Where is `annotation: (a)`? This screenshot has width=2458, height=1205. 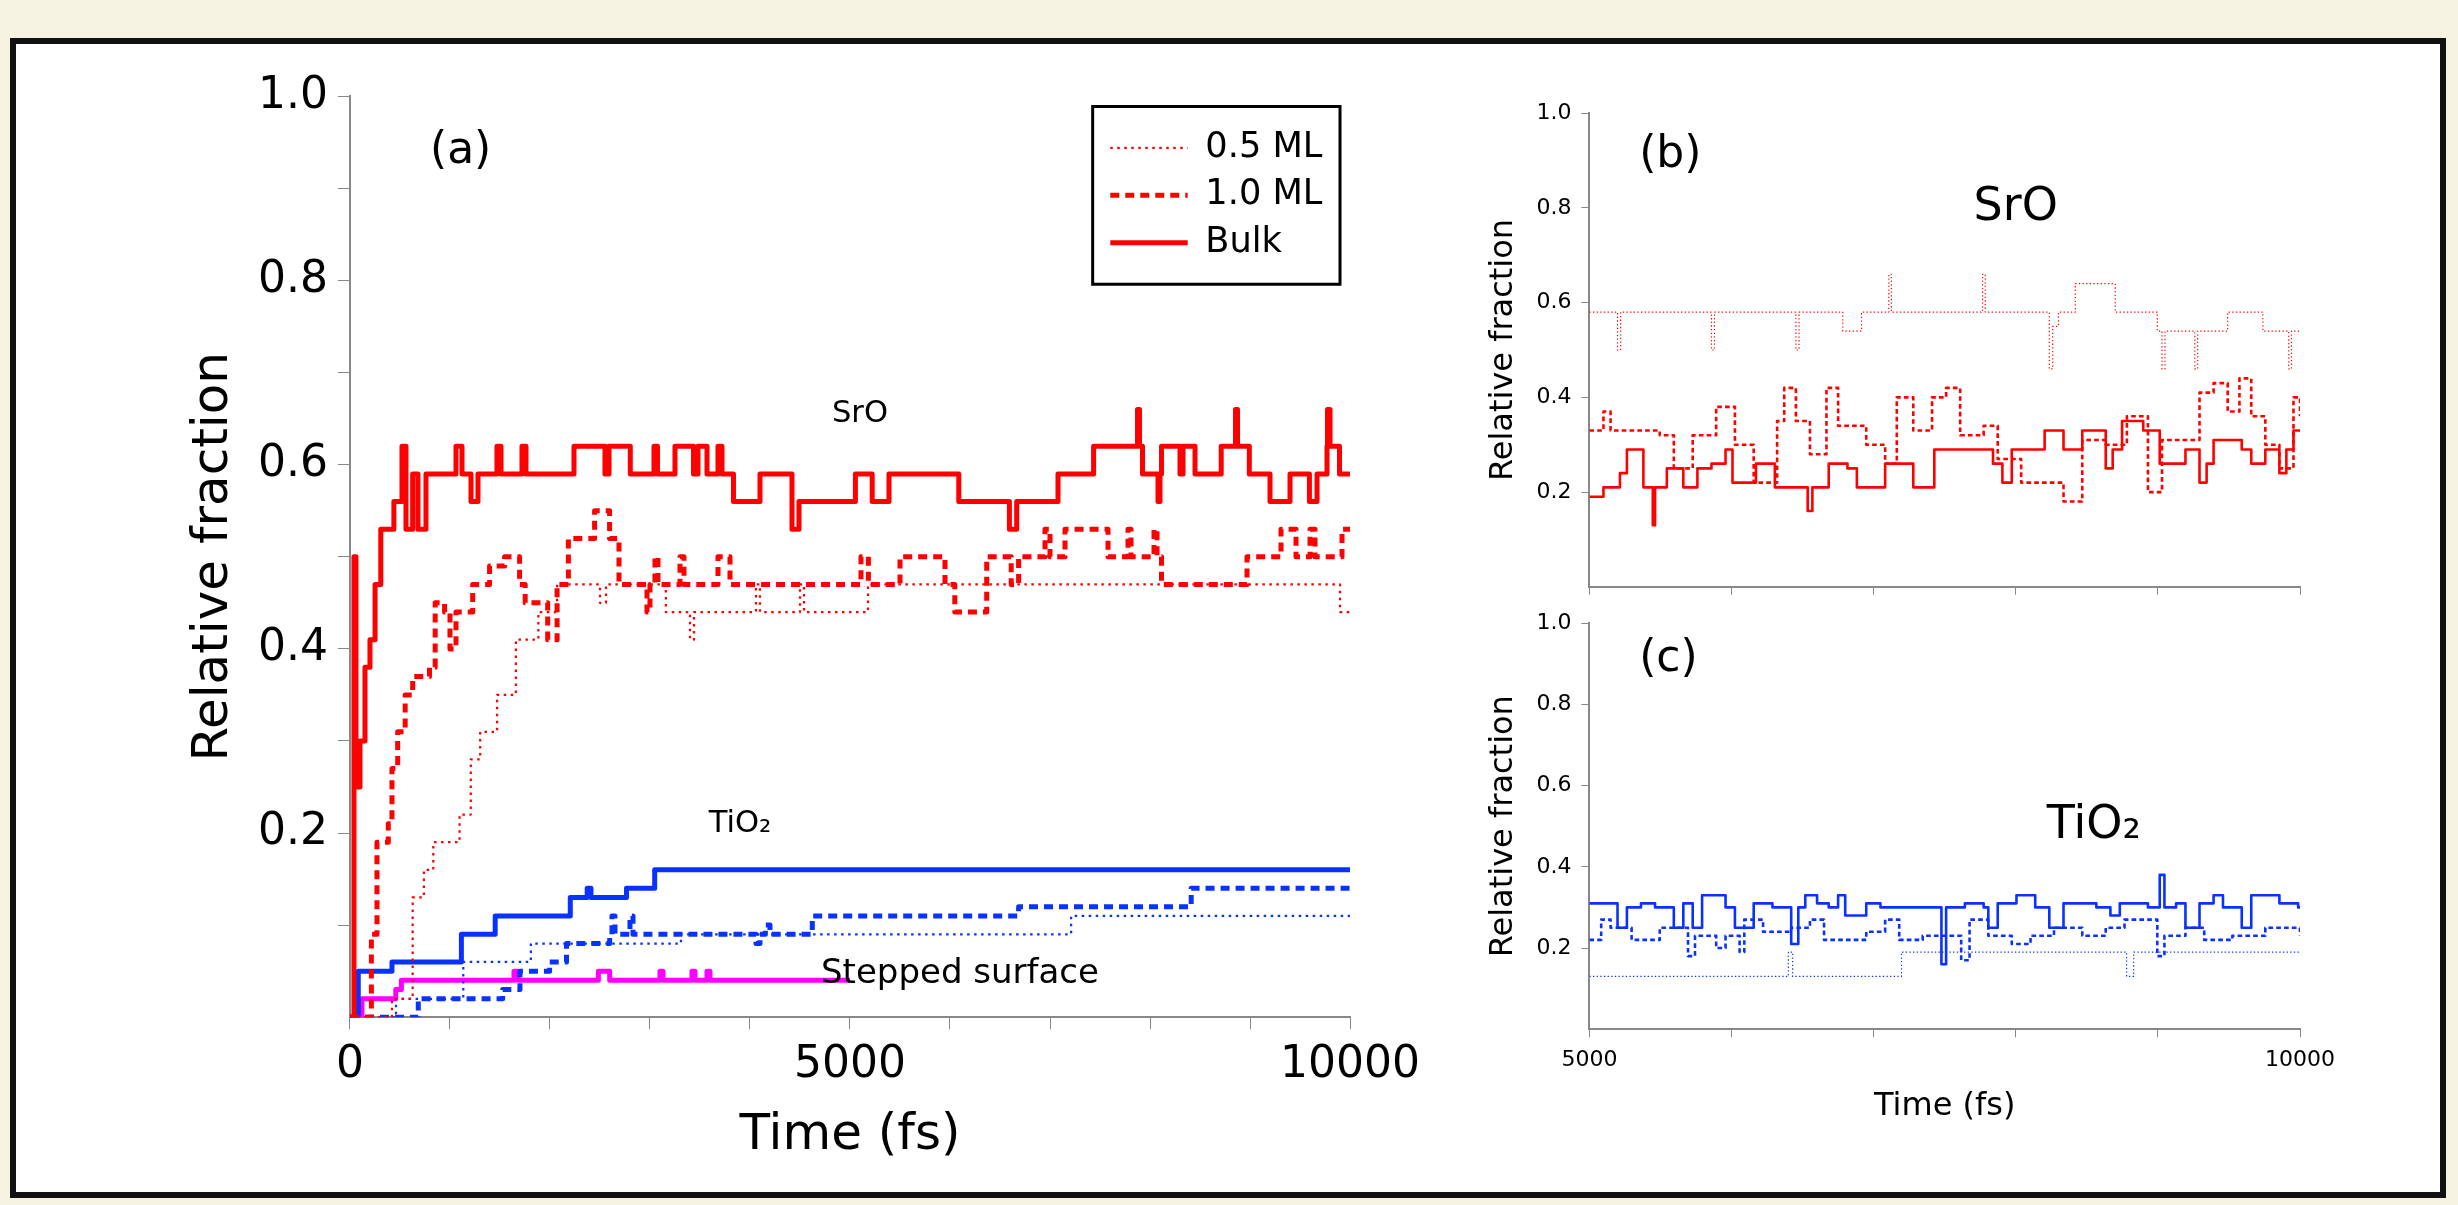
annotation: (a) is located at coordinates (460, 148).